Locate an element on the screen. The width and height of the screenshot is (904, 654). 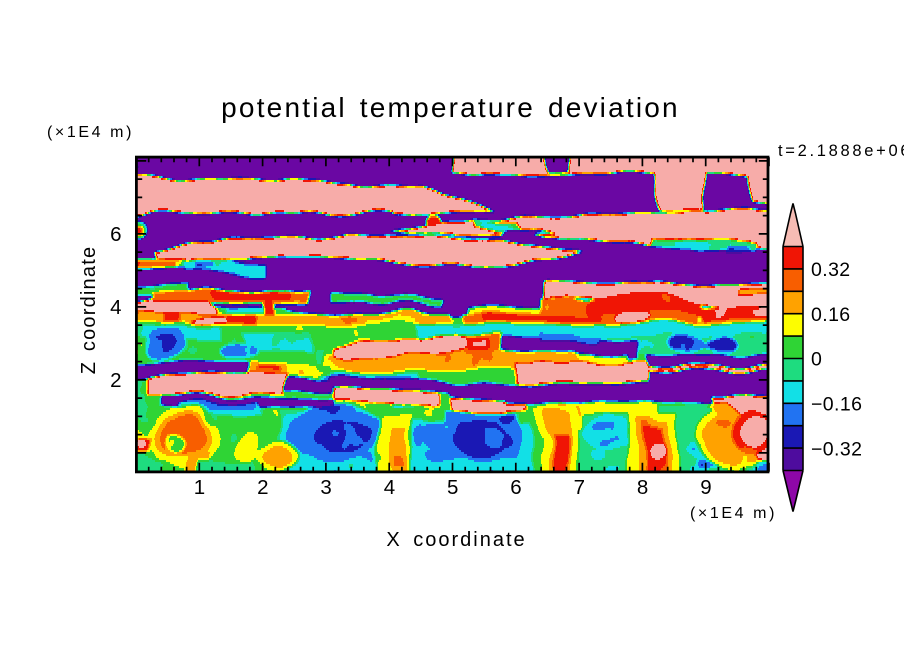
svg-text: 0.16 is located at coordinates (831, 315).